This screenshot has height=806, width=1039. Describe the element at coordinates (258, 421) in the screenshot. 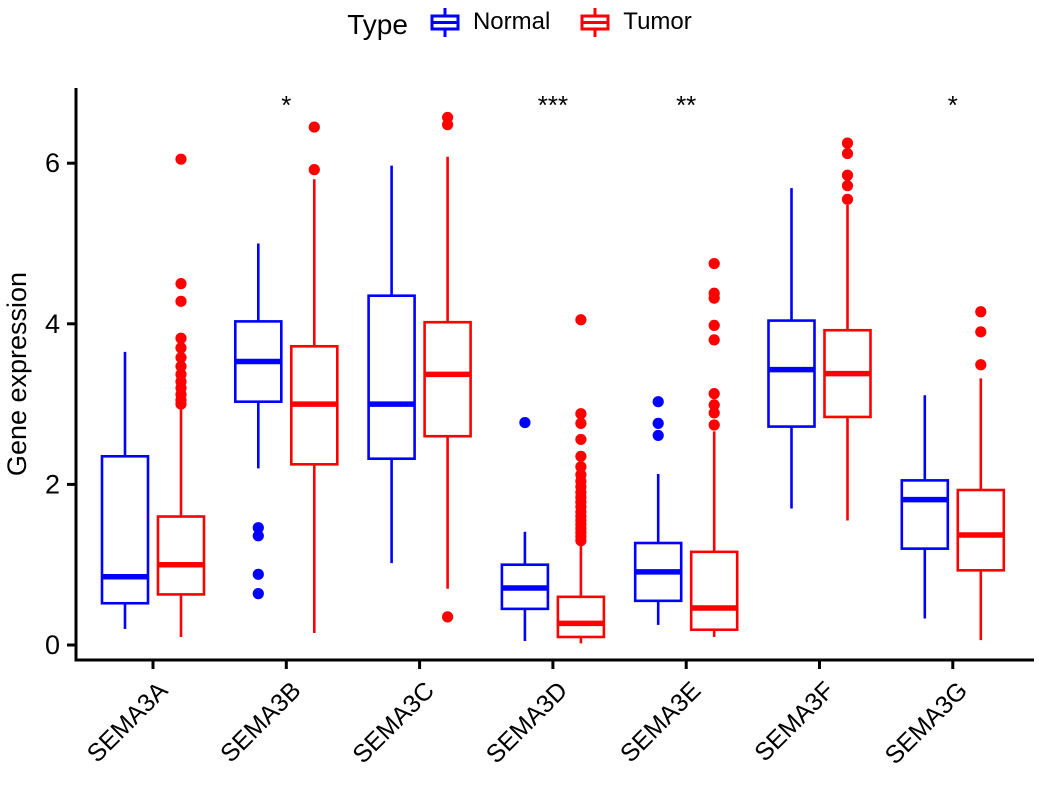

I see `box-normal-SEMA3B` at that location.